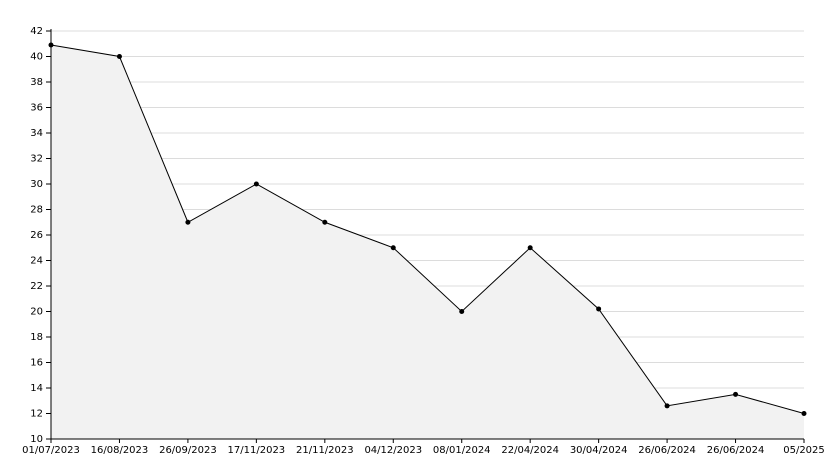  Describe the element at coordinates (36, 388) in the screenshot. I see `y-tick-label: 14` at that location.